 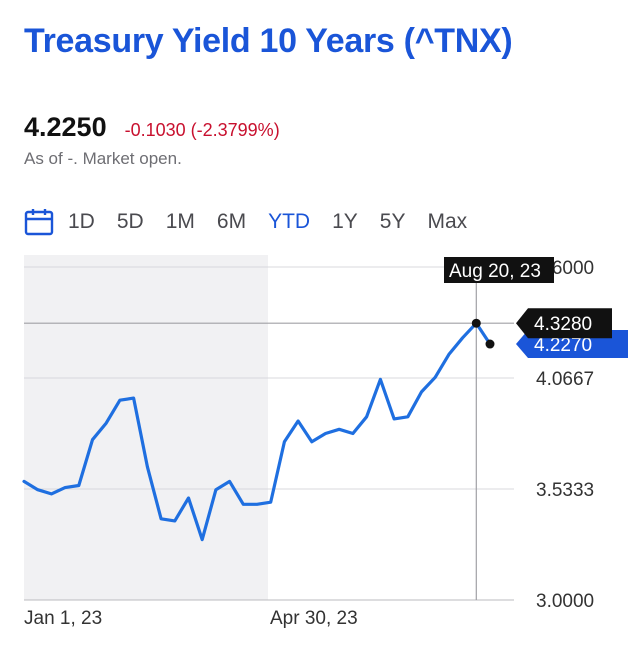 I want to click on price-change: -0.1030 (-2.3799%), so click(x=202, y=130).